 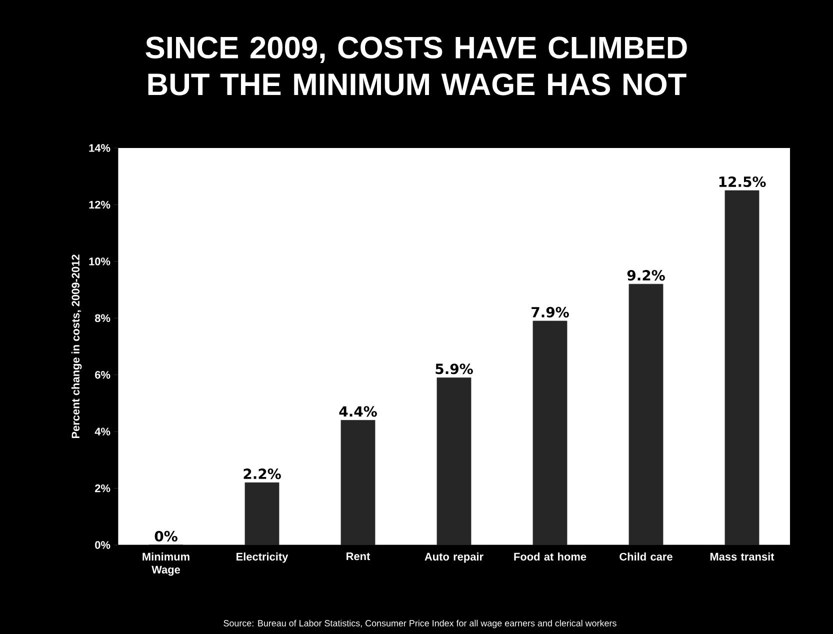 What do you see at coordinates (102, 318) in the screenshot?
I see `y-tick-label: 8%` at bounding box center [102, 318].